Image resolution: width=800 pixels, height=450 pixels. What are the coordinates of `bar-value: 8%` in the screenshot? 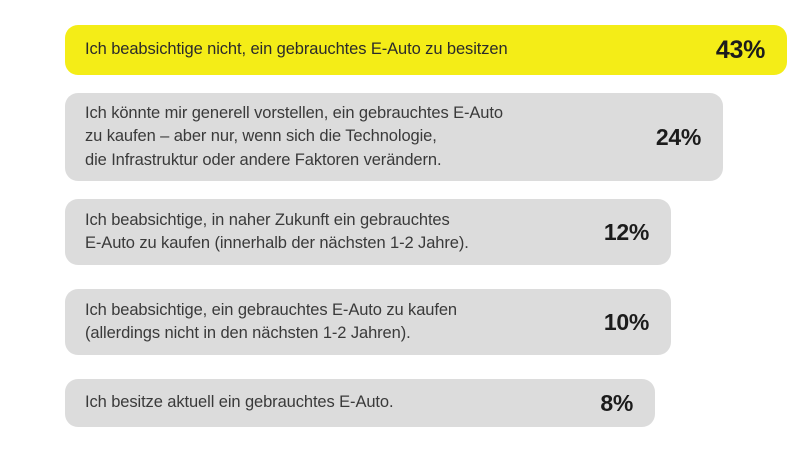 It's located at (616, 402).